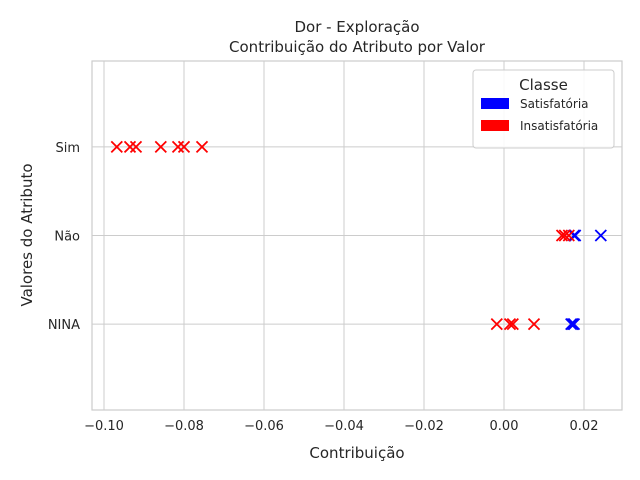 This screenshot has height=480, width=640. What do you see at coordinates (67, 237) in the screenshot?
I see `y-tick-label: Não` at bounding box center [67, 237].